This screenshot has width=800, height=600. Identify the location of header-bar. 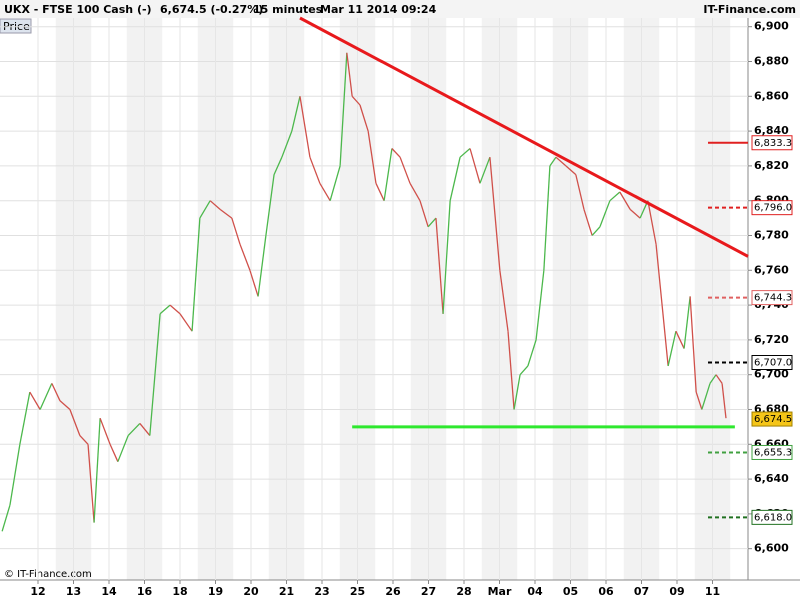
(400, 9).